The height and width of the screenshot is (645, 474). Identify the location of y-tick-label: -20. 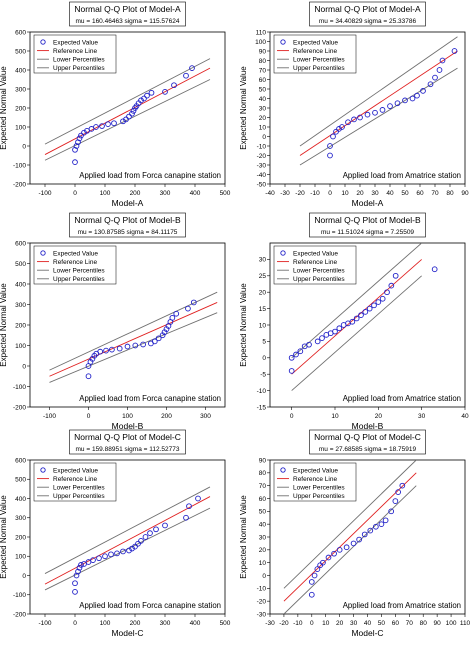
(262, 156).